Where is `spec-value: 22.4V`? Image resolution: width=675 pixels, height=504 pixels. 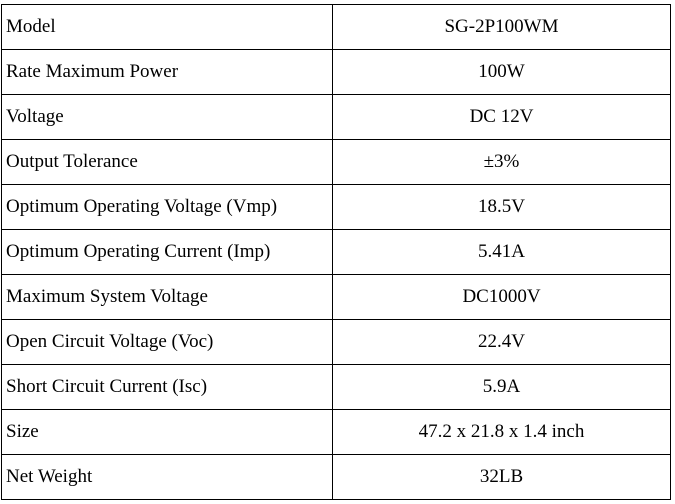
spec-value: 22.4V is located at coordinates (501, 342).